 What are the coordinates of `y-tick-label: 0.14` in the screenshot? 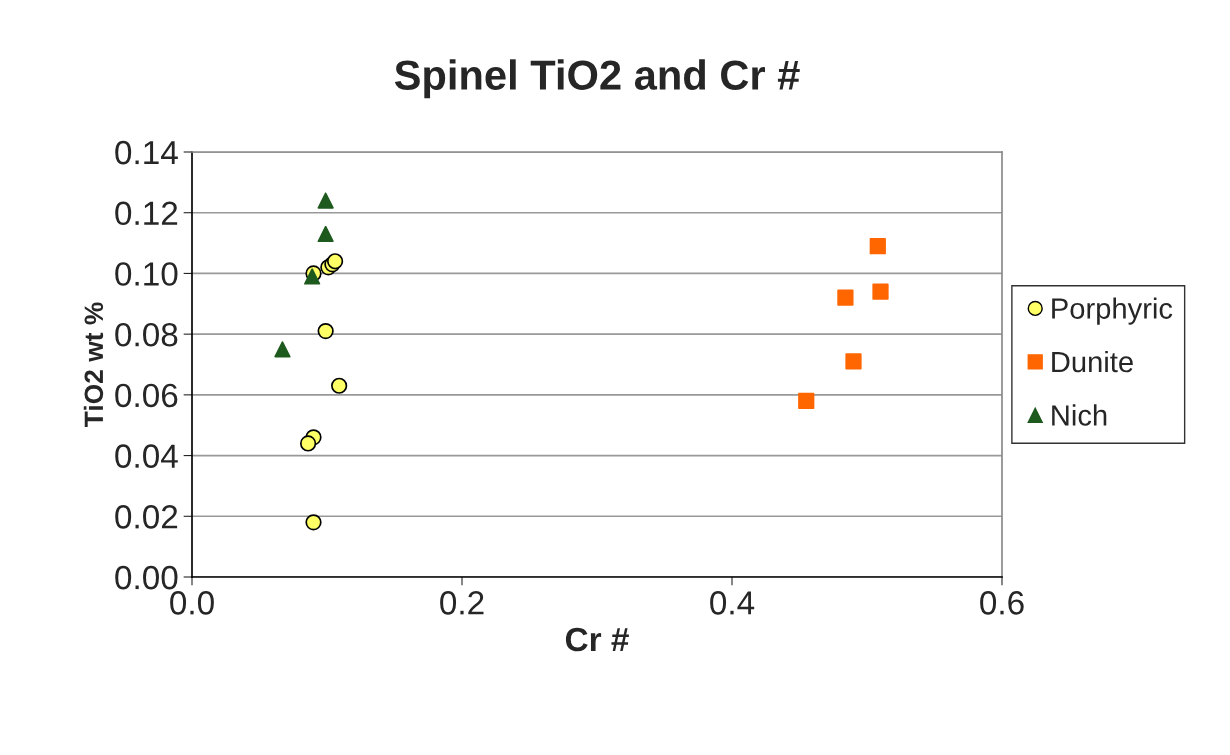 It's located at (146, 152).